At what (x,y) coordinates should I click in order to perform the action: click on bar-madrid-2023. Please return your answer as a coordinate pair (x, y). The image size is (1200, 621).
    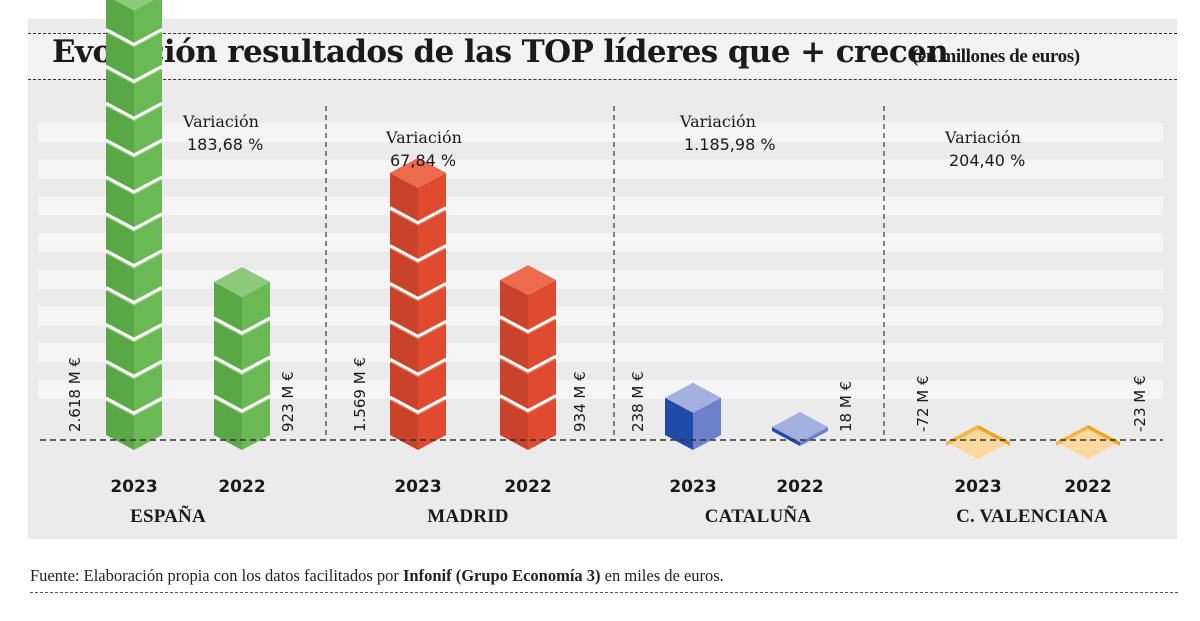
    Looking at the image, I should click on (418, 303).